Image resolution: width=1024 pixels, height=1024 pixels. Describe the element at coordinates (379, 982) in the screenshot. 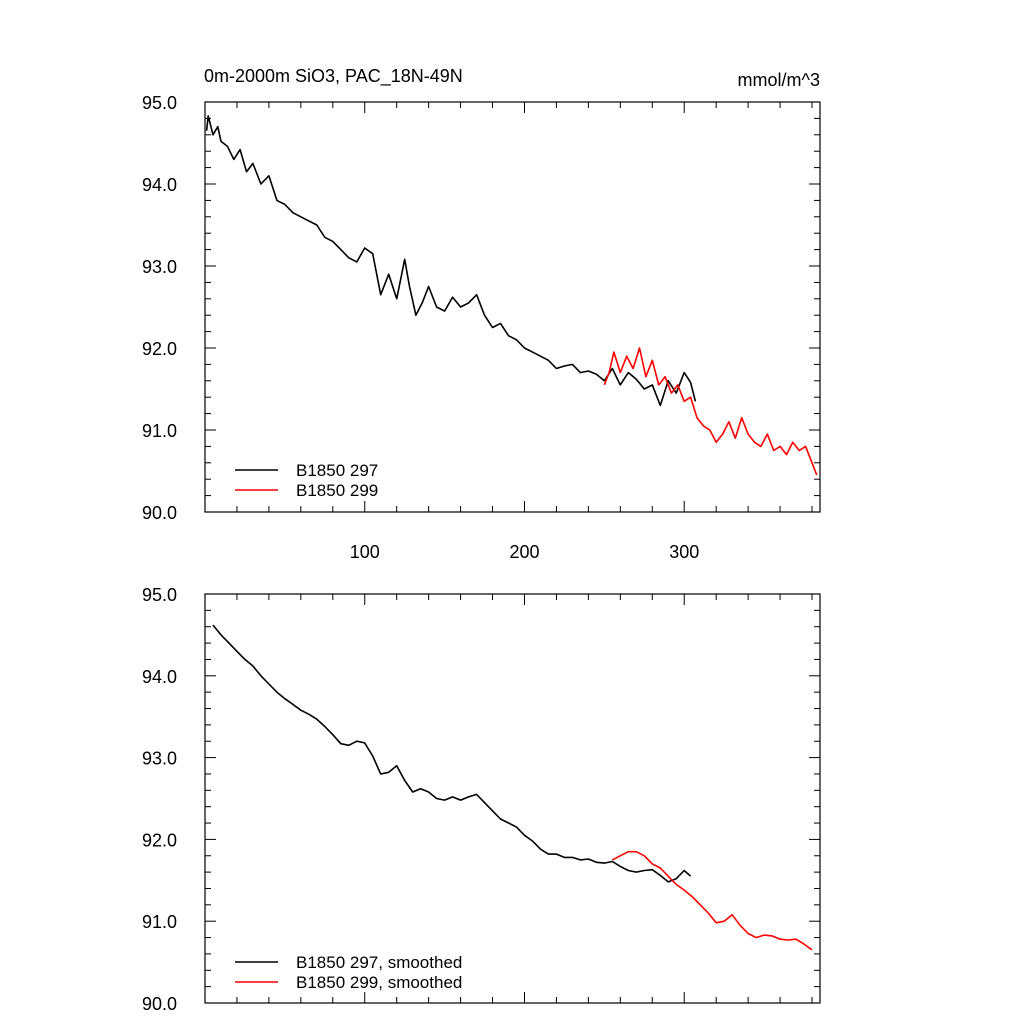

I see `legend-label-2: B1850 299, smoothed` at that location.